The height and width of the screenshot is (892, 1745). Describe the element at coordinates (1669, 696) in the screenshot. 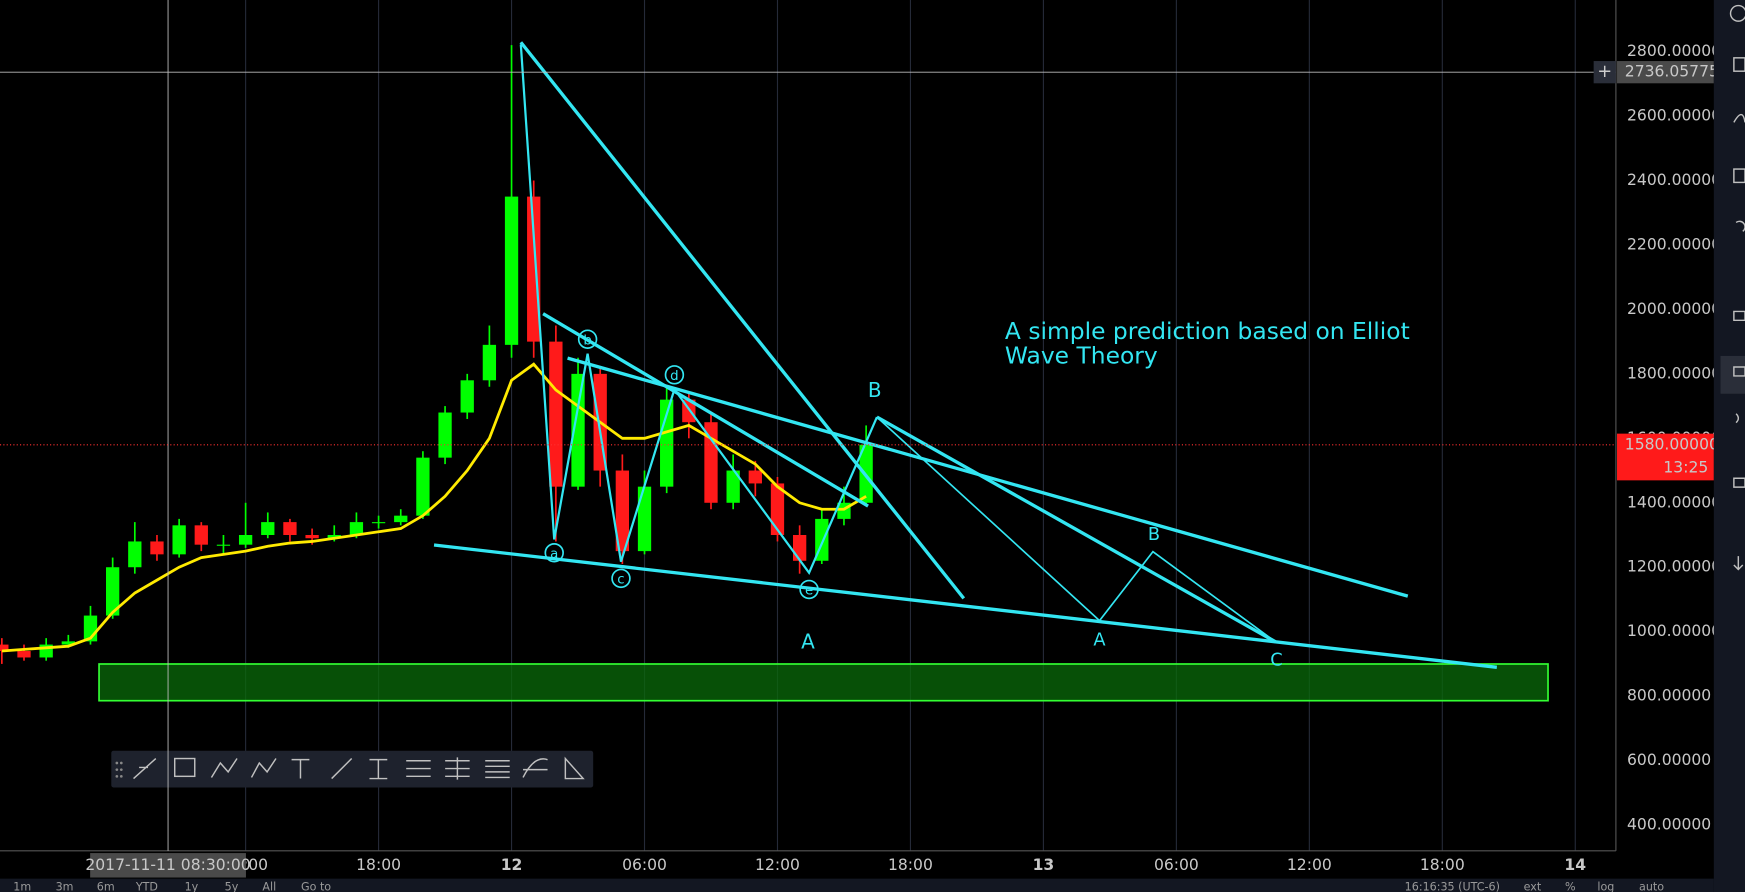

I see `y-tick-label: 800.00000` at that location.